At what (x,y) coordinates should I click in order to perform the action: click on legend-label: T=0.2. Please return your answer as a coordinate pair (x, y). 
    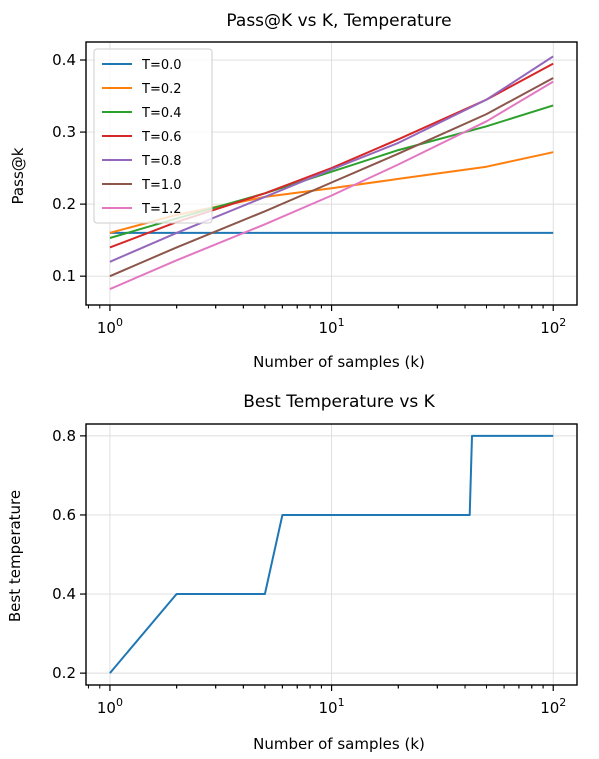
    Looking at the image, I should click on (161, 89).